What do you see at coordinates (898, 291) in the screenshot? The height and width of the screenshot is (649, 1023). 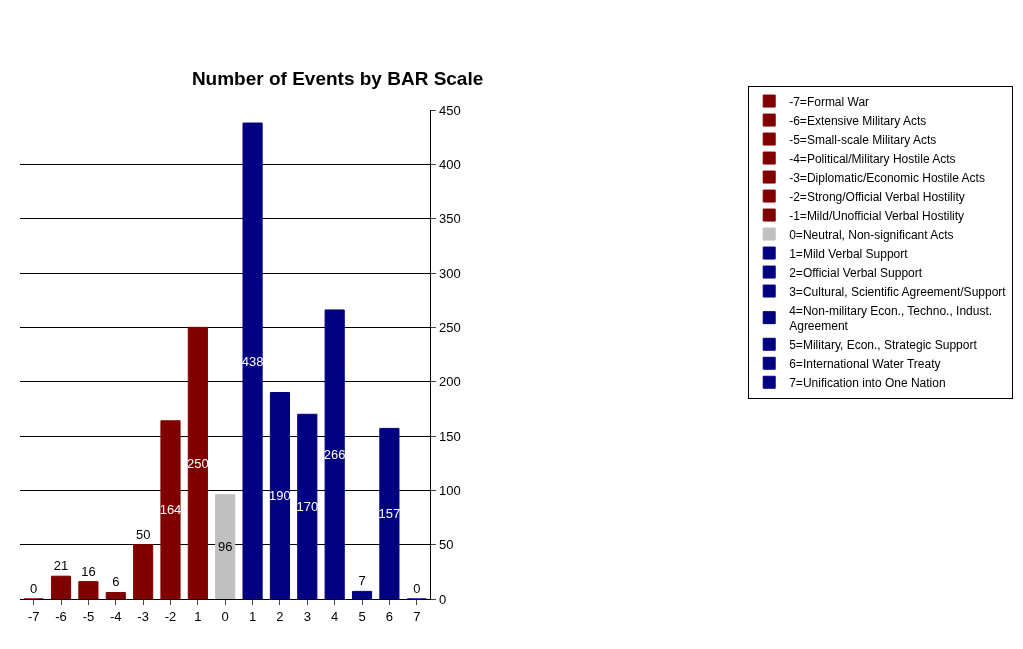 I see `legend-label: 3=Cultural, Scientific Agreement/Support` at bounding box center [898, 291].